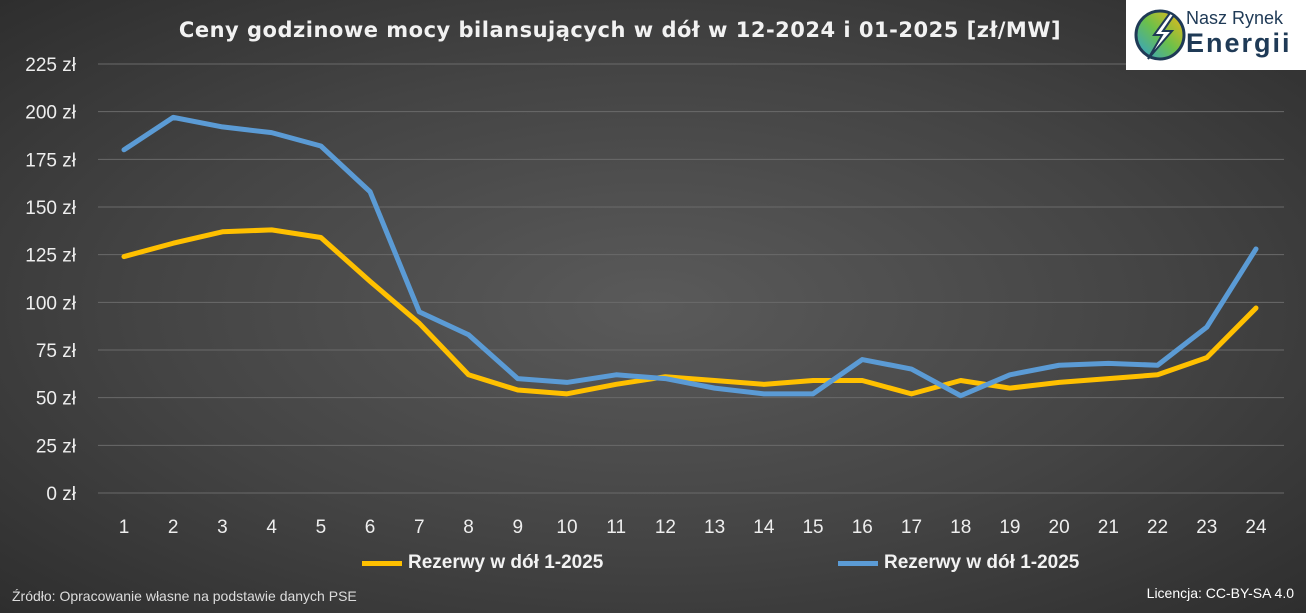 This screenshot has height=613, width=1306. What do you see at coordinates (56, 399) in the screenshot?
I see `y-tick-label: 50 zł` at bounding box center [56, 399].